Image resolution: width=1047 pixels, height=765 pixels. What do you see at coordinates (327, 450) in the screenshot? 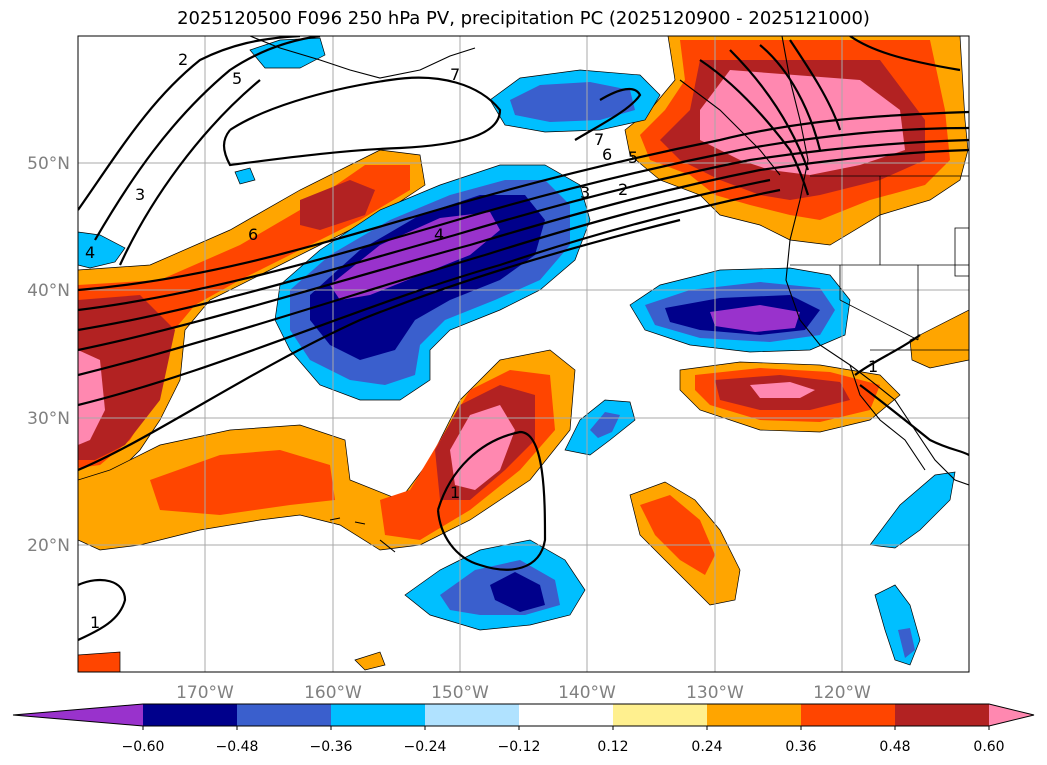
I see `positive-anomaly-subtropical` at bounding box center [327, 450].